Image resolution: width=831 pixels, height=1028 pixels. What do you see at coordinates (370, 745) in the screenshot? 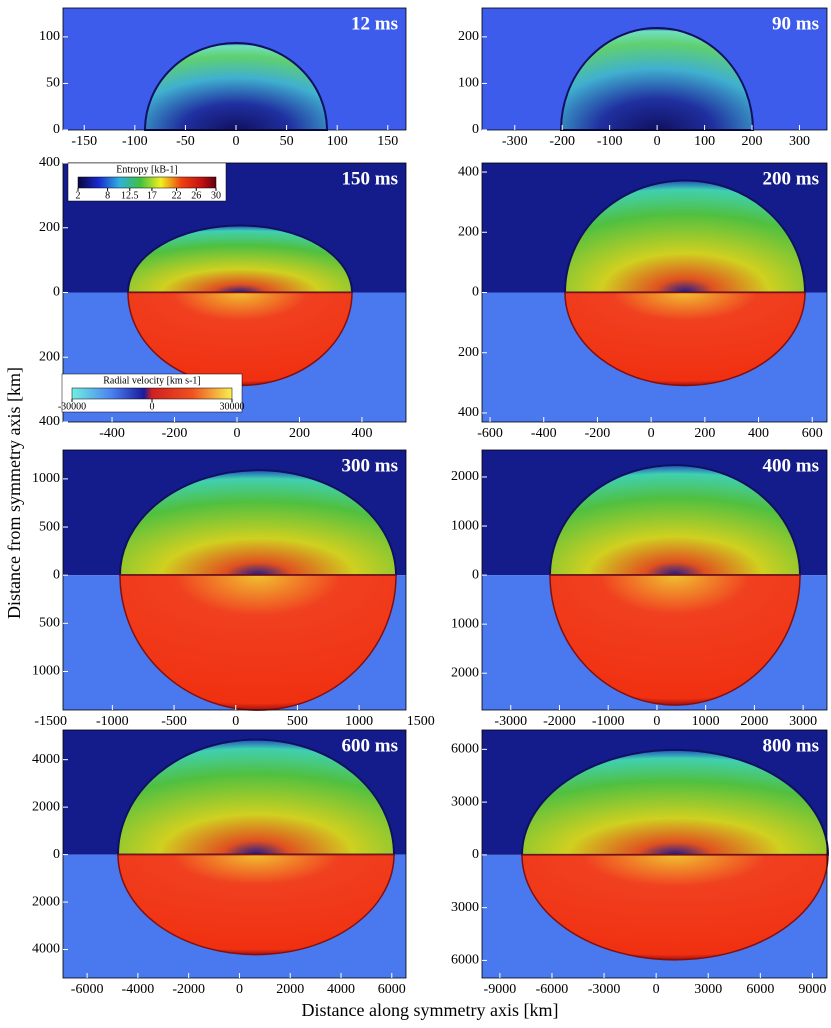
I see `panel-title: 600 ms` at bounding box center [370, 745].